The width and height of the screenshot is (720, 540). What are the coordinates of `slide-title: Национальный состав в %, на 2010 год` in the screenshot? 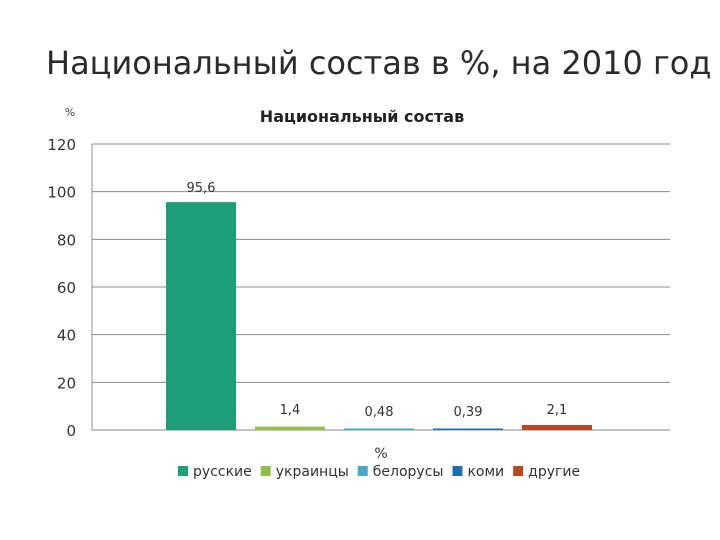 It's located at (379, 63).